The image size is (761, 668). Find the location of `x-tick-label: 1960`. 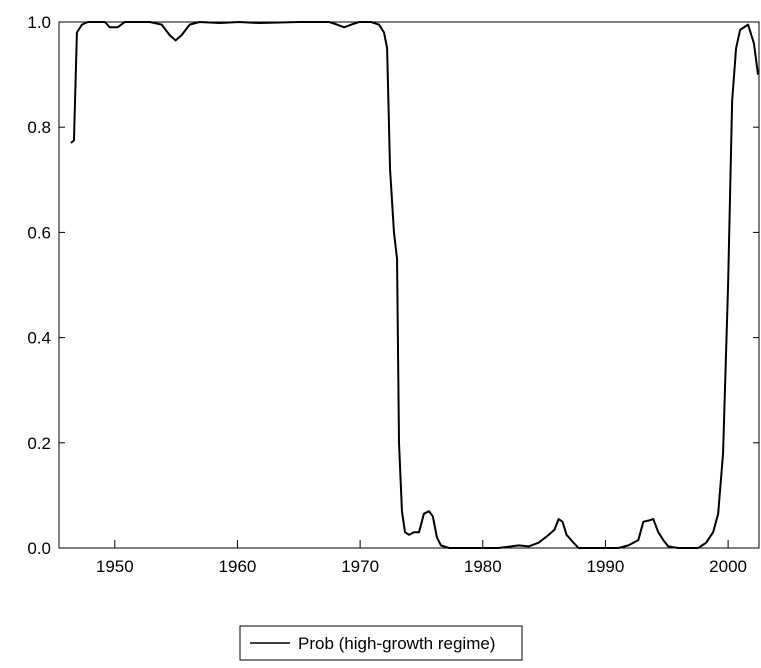

x-tick-label: 1960 is located at coordinates (238, 566).